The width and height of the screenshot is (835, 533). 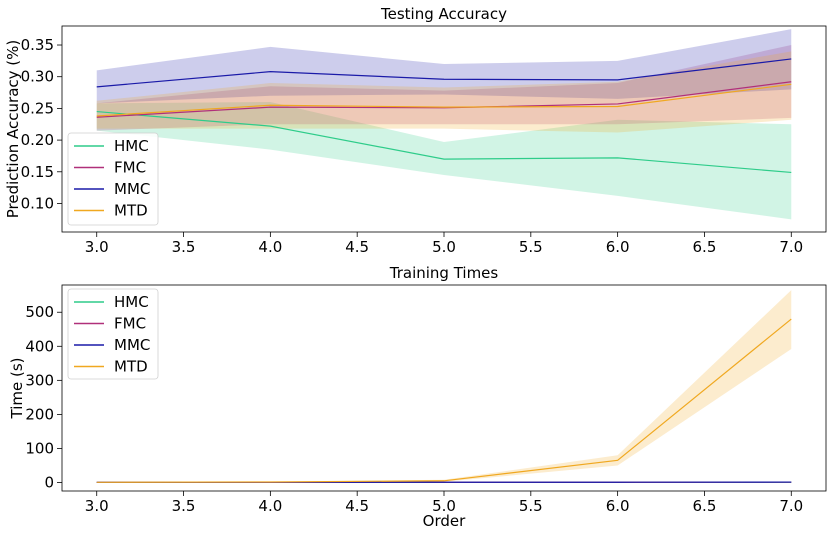 What do you see at coordinates (41, 124) in the screenshot?
I see `y-axis-ticks: 0.10 0.15 0.20 0.25 0.30 0.35` at bounding box center [41, 124].